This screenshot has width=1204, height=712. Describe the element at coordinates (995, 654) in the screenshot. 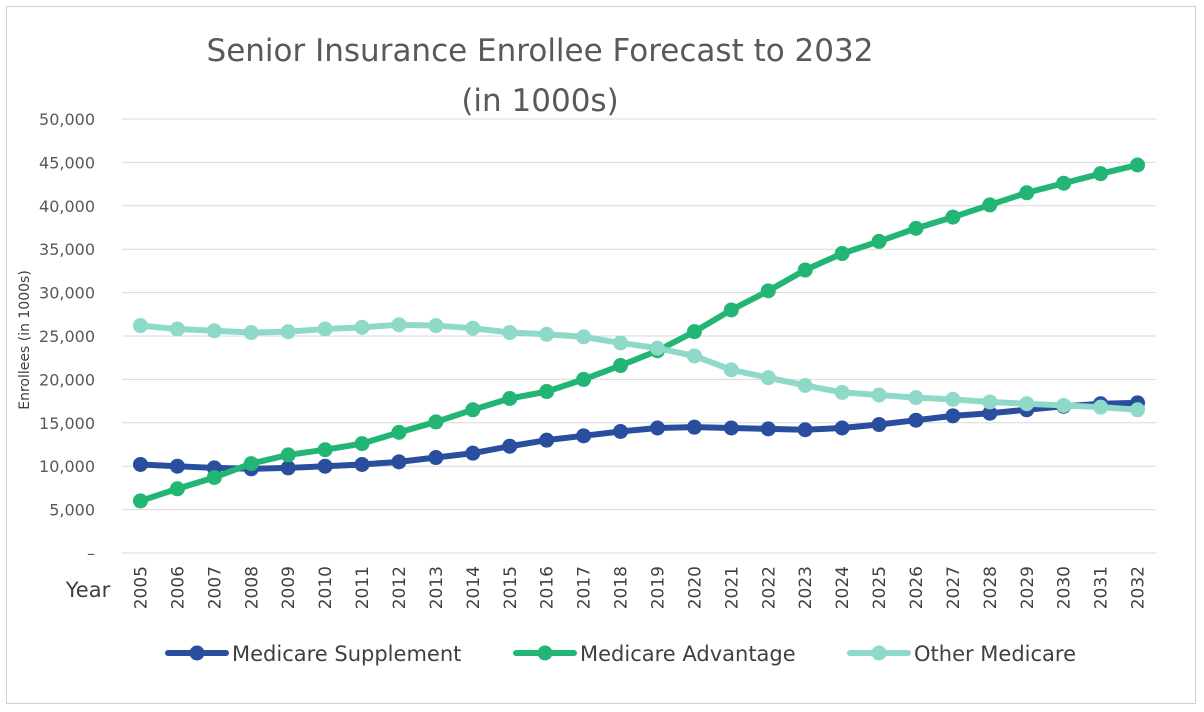

I see `legend-label: Other Medicare` at that location.